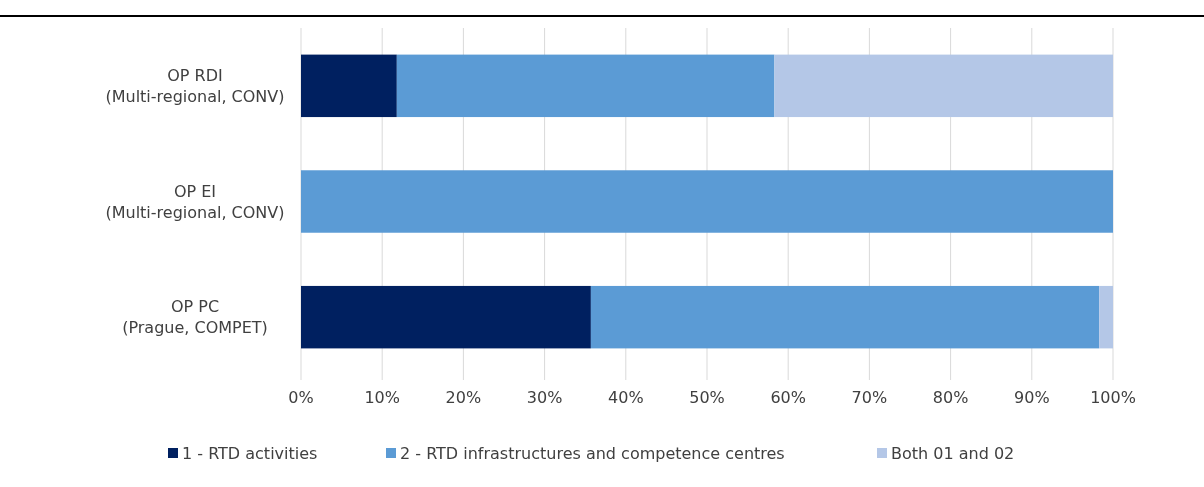 The height and width of the screenshot is (487, 1204). What do you see at coordinates (301, 397) in the screenshot?
I see `x-tick-label: 0%` at bounding box center [301, 397].